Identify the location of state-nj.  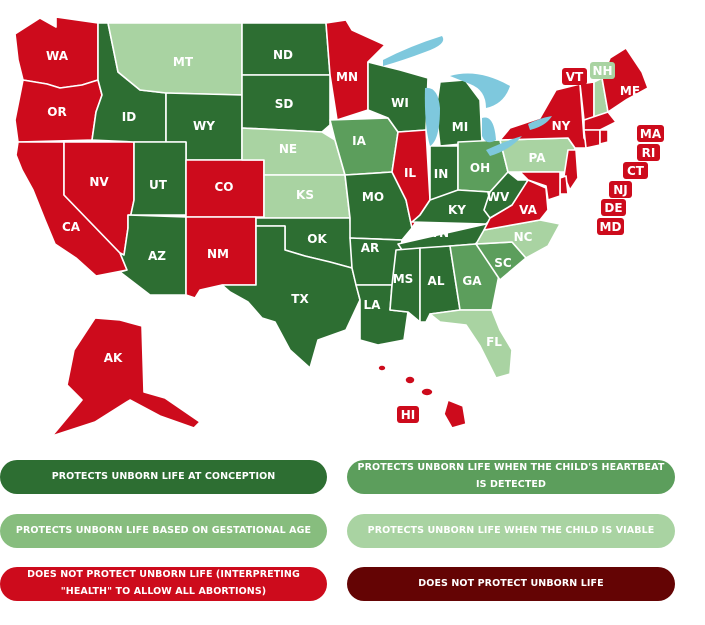
(571, 170).